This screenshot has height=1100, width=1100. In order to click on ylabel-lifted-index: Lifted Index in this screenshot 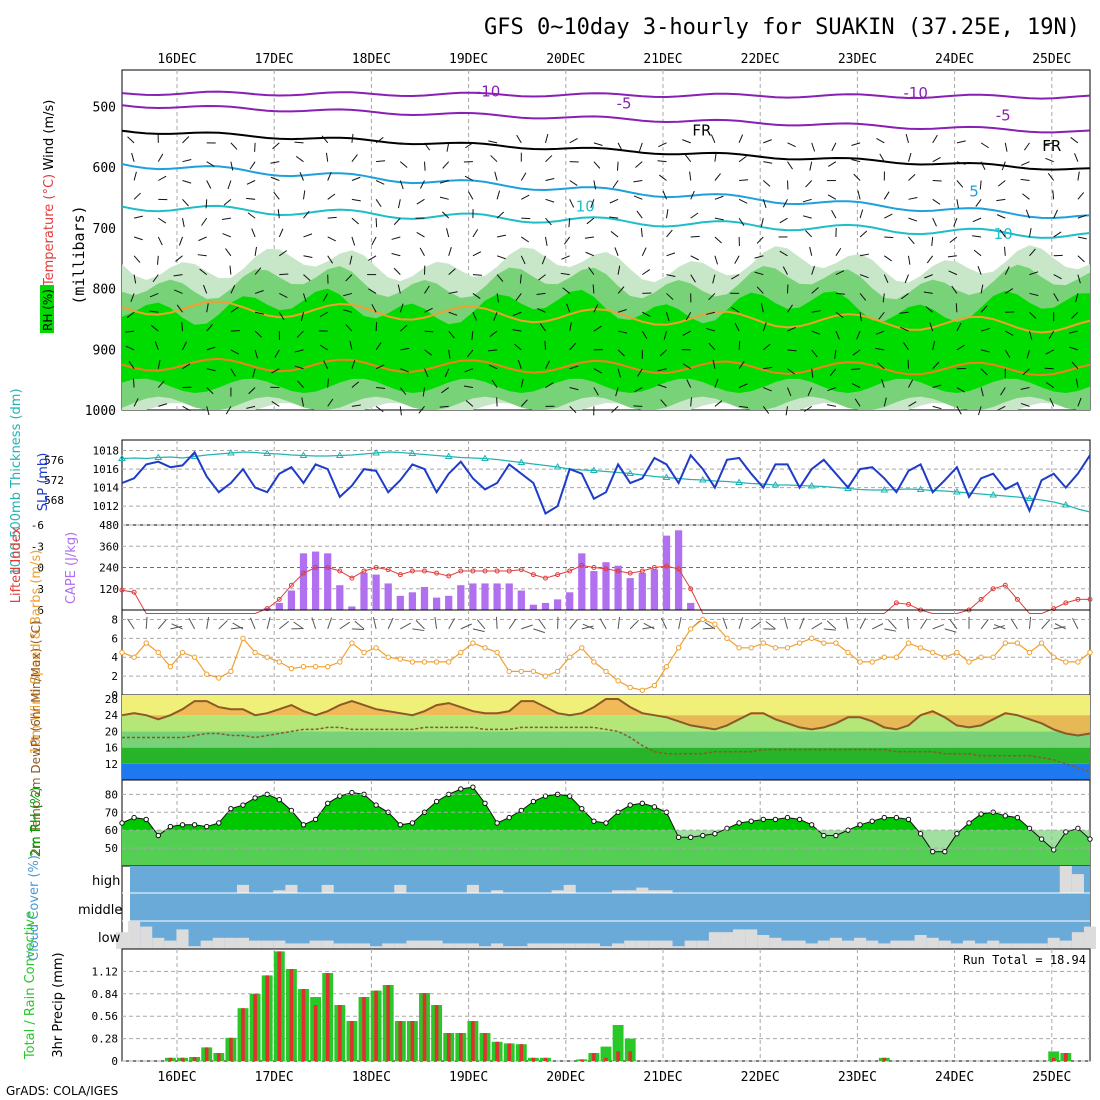, I will do `click(16, 564)`.